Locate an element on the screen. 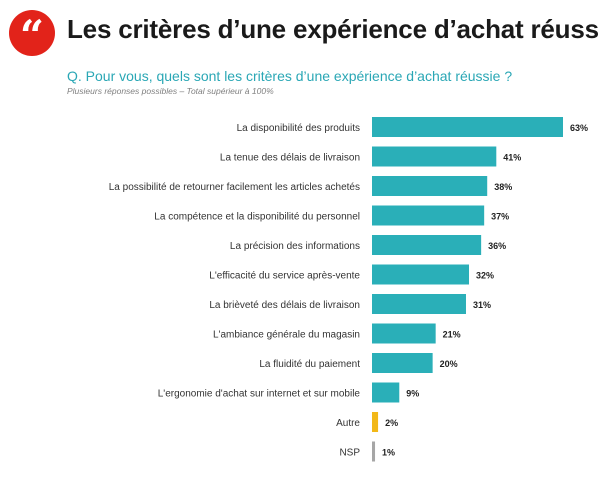 The image size is (600, 477). value-label: 37% is located at coordinates (500, 217).